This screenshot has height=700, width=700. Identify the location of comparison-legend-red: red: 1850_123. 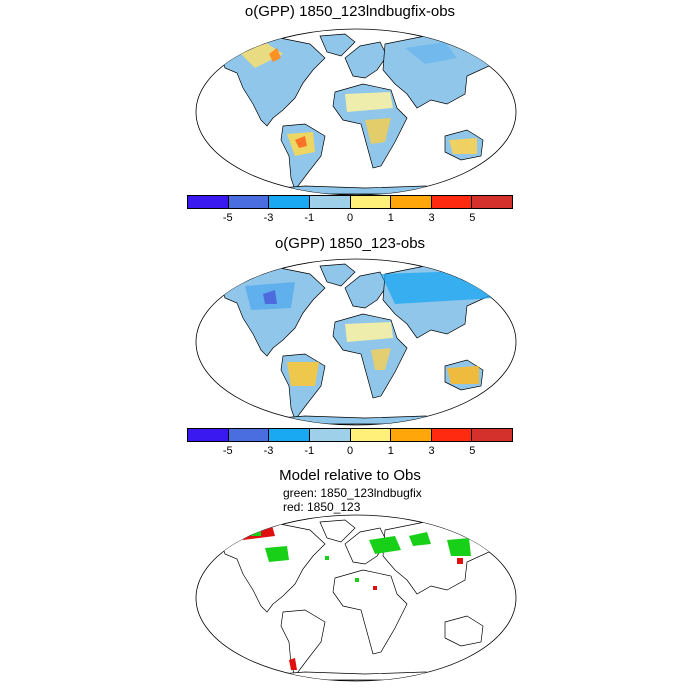
(322, 507).